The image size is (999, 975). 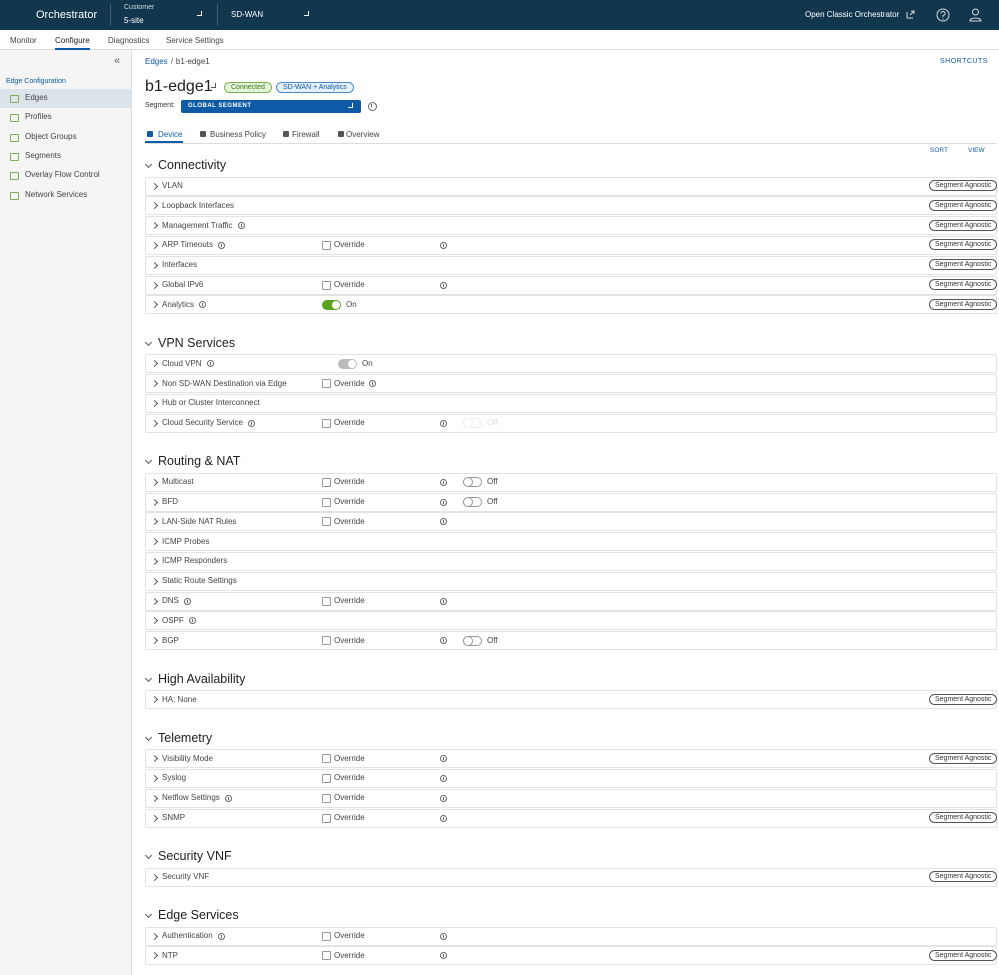 I want to click on row-label: OSPF, so click(x=173, y=620).